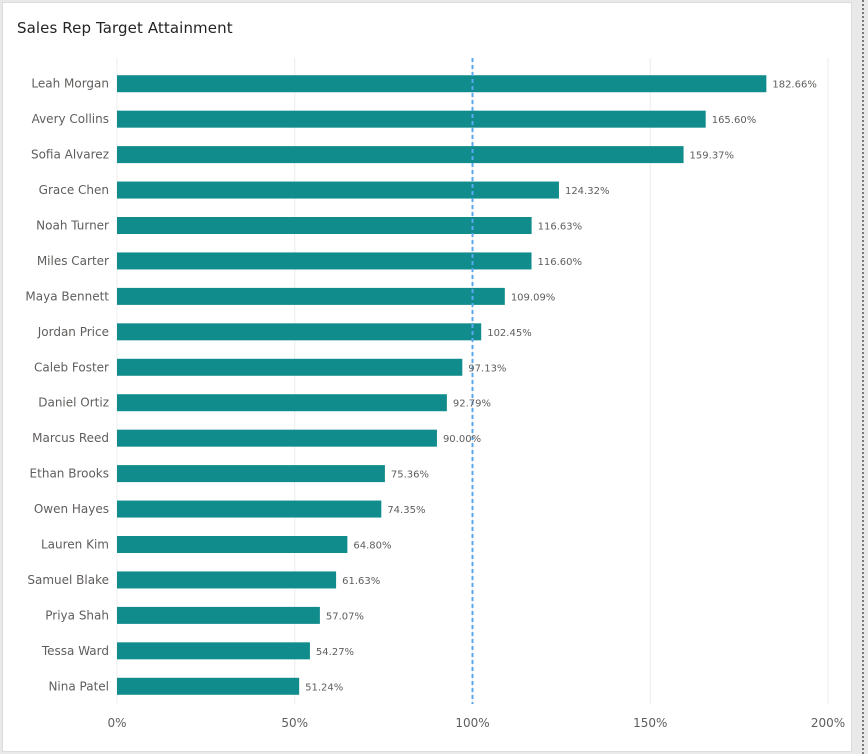  I want to click on data-label: 116.60%, so click(560, 262).